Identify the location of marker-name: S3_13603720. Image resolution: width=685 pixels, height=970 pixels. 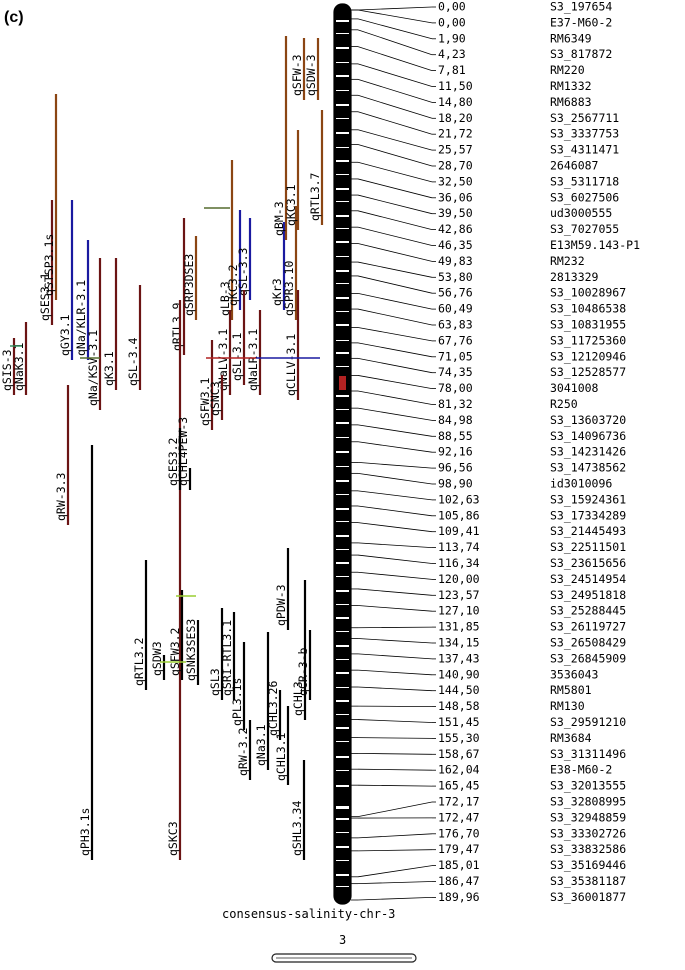
(588, 420).